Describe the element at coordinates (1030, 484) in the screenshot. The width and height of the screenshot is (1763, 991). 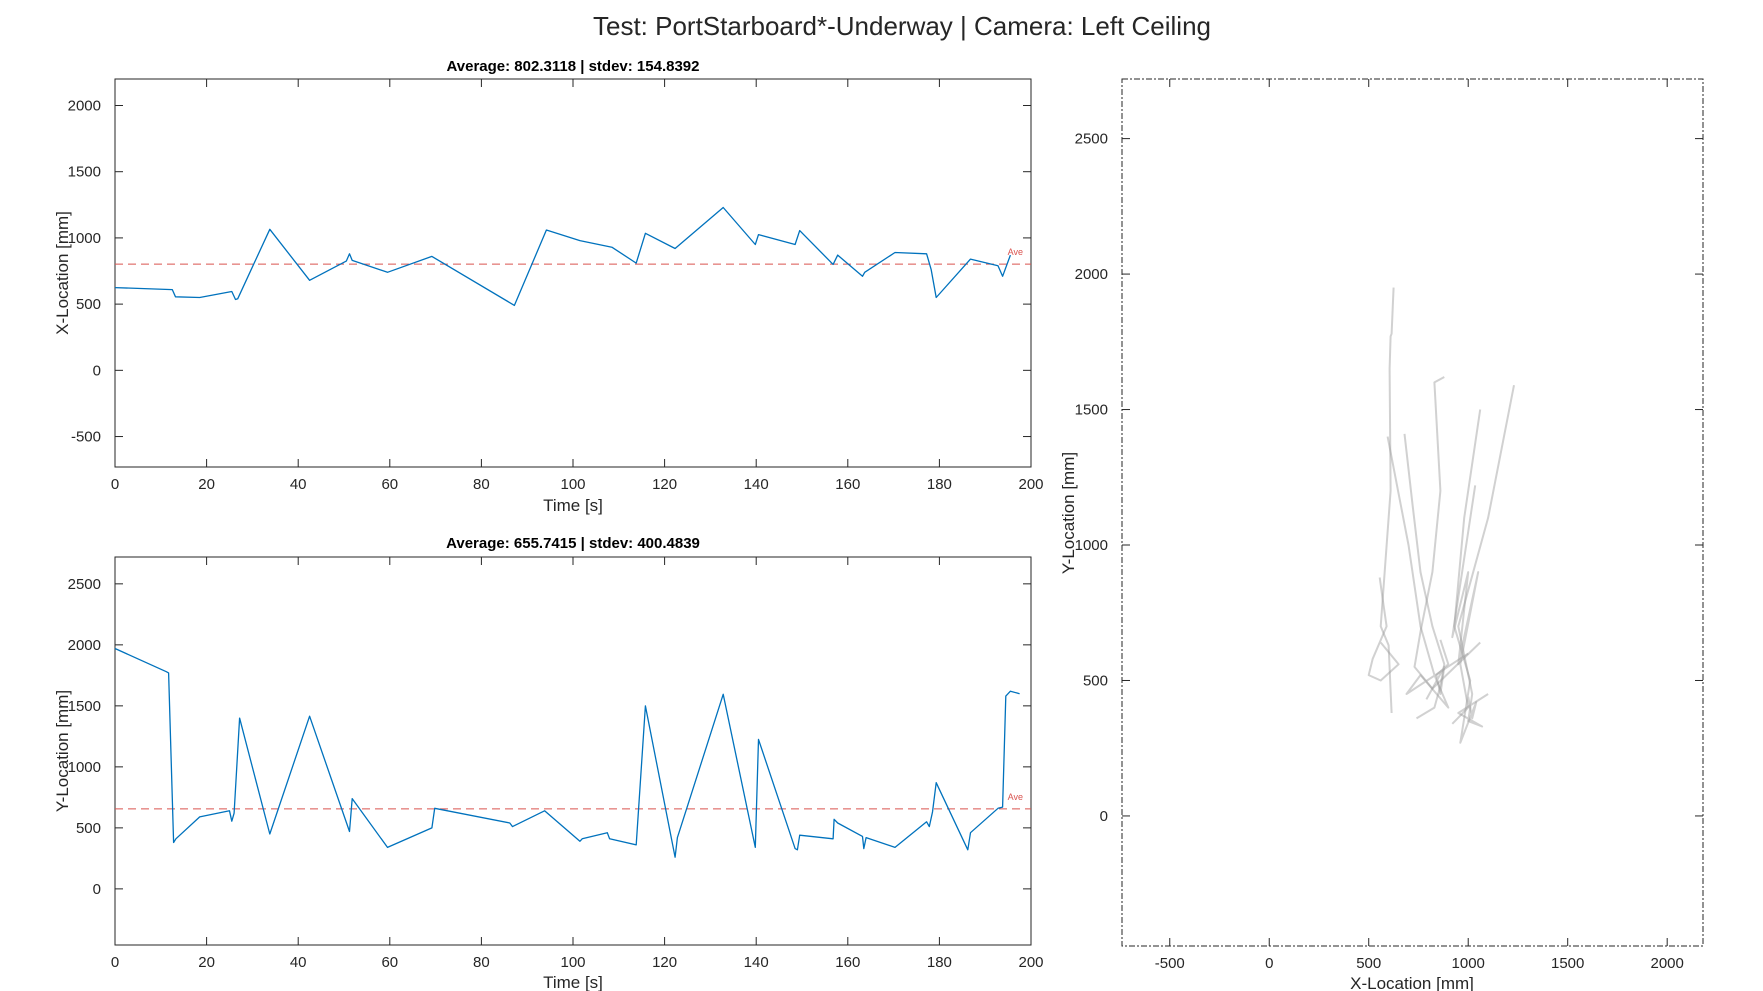
I see `x-plot-xtick-label: 200` at that location.